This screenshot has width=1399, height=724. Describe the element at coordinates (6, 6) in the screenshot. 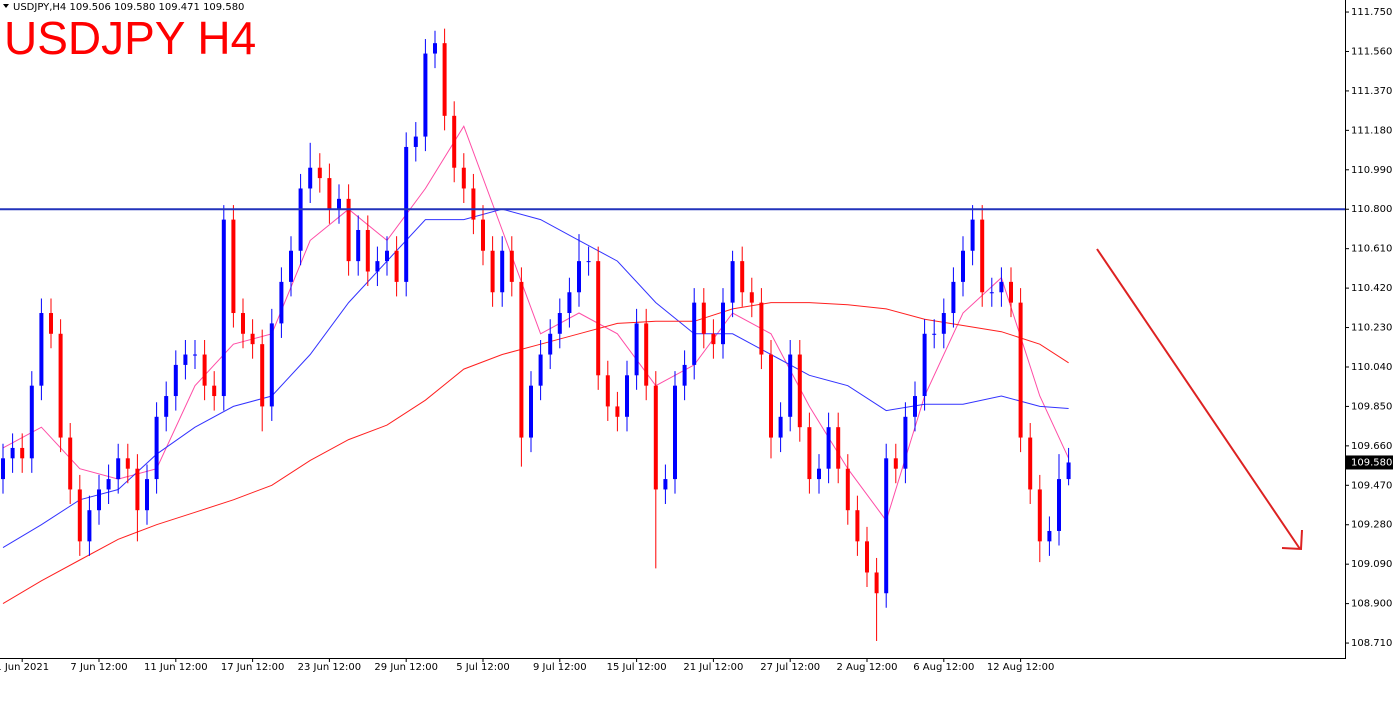

I see `menu-triangle` at that location.